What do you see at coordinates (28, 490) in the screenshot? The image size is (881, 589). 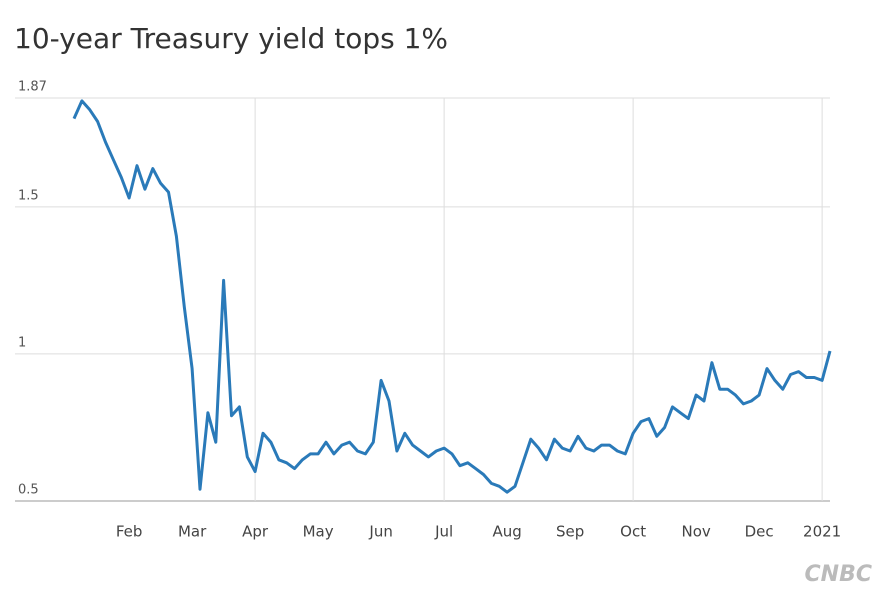 I see `y-tick-label: 0.5` at bounding box center [28, 490].